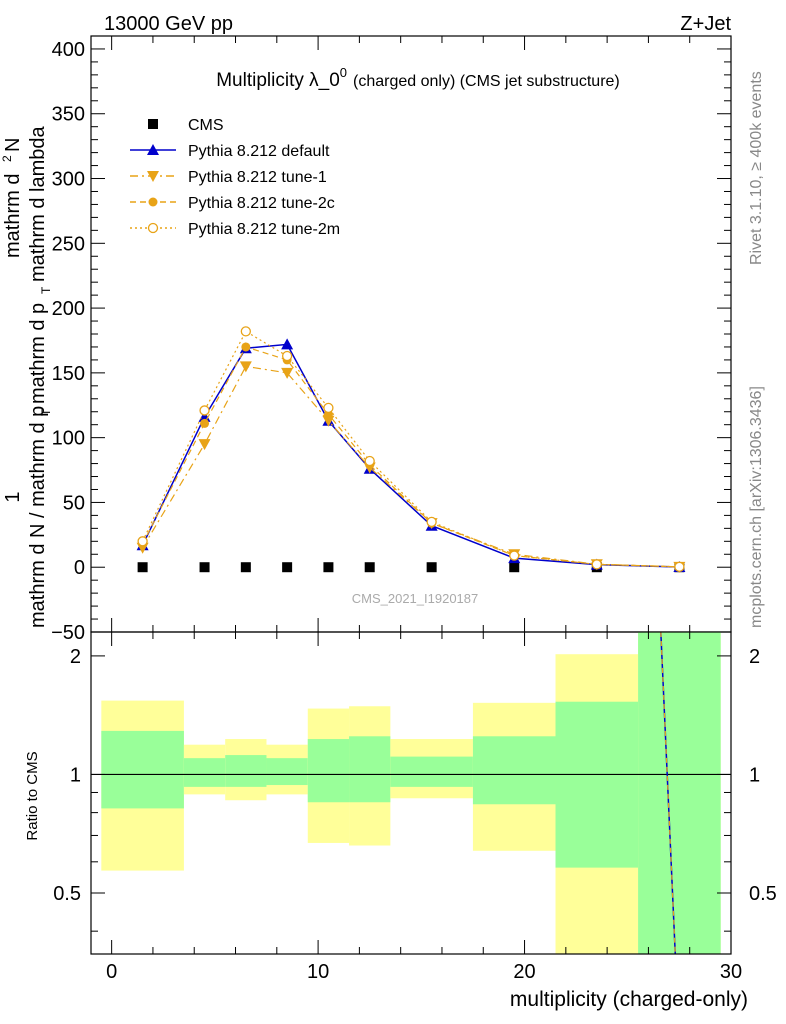  Describe the element at coordinates (13, 496) in the screenshot. I see `ylabel-numerator: 1` at that location.